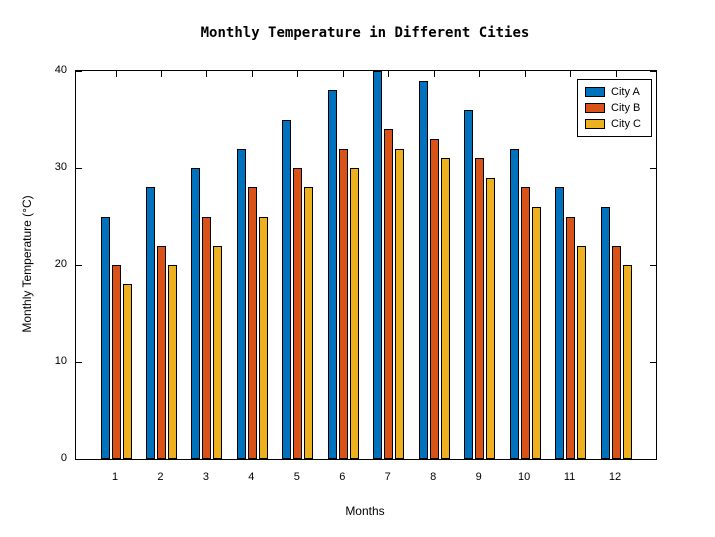  Describe the element at coordinates (626, 124) in the screenshot. I see `legend-label-city-c: City C` at that location.